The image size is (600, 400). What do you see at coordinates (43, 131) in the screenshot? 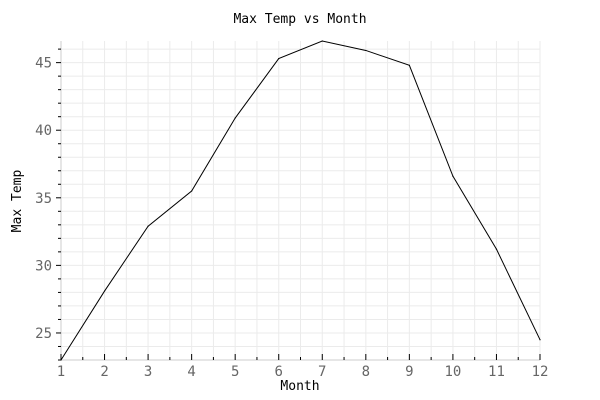
I see `y-tick-label: 40` at bounding box center [43, 131].